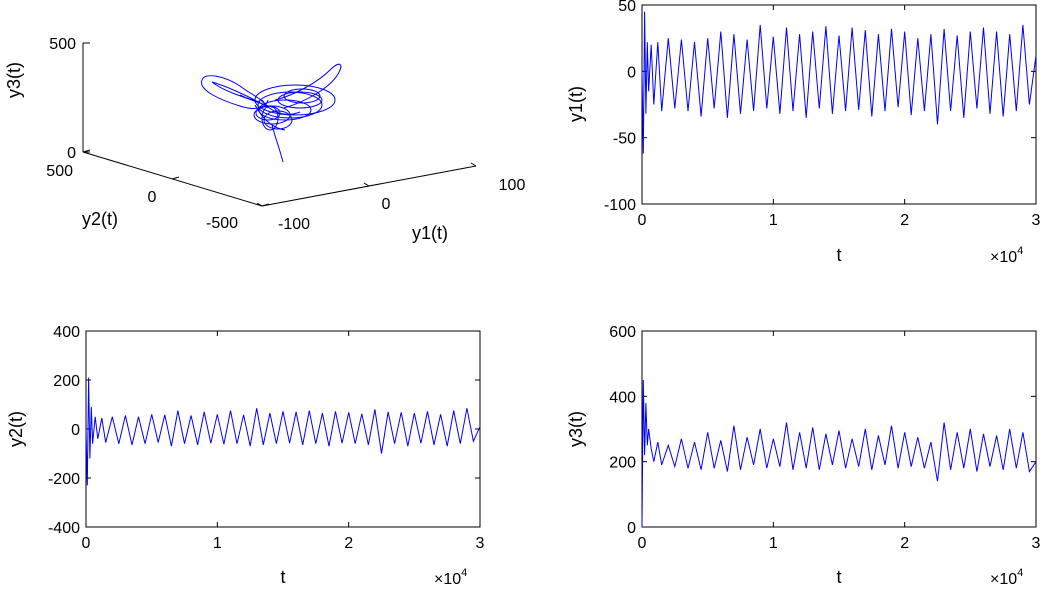 This screenshot has width=1042, height=590. I want to click on z-tick-label-500: 500, so click(62, 44).